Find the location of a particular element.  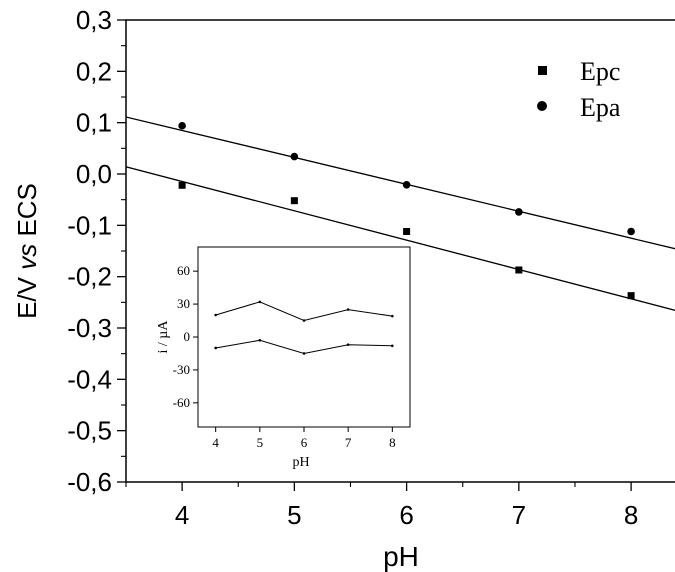

inset-y-tick-label-30: 30 is located at coordinates (183, 303).